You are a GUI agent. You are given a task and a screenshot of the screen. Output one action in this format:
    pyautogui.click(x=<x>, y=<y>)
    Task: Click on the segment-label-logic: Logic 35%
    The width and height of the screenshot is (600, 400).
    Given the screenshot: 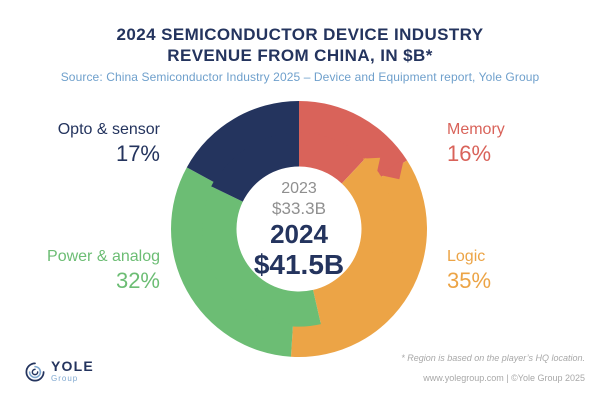 What is the action you would take?
    pyautogui.click(x=522, y=270)
    